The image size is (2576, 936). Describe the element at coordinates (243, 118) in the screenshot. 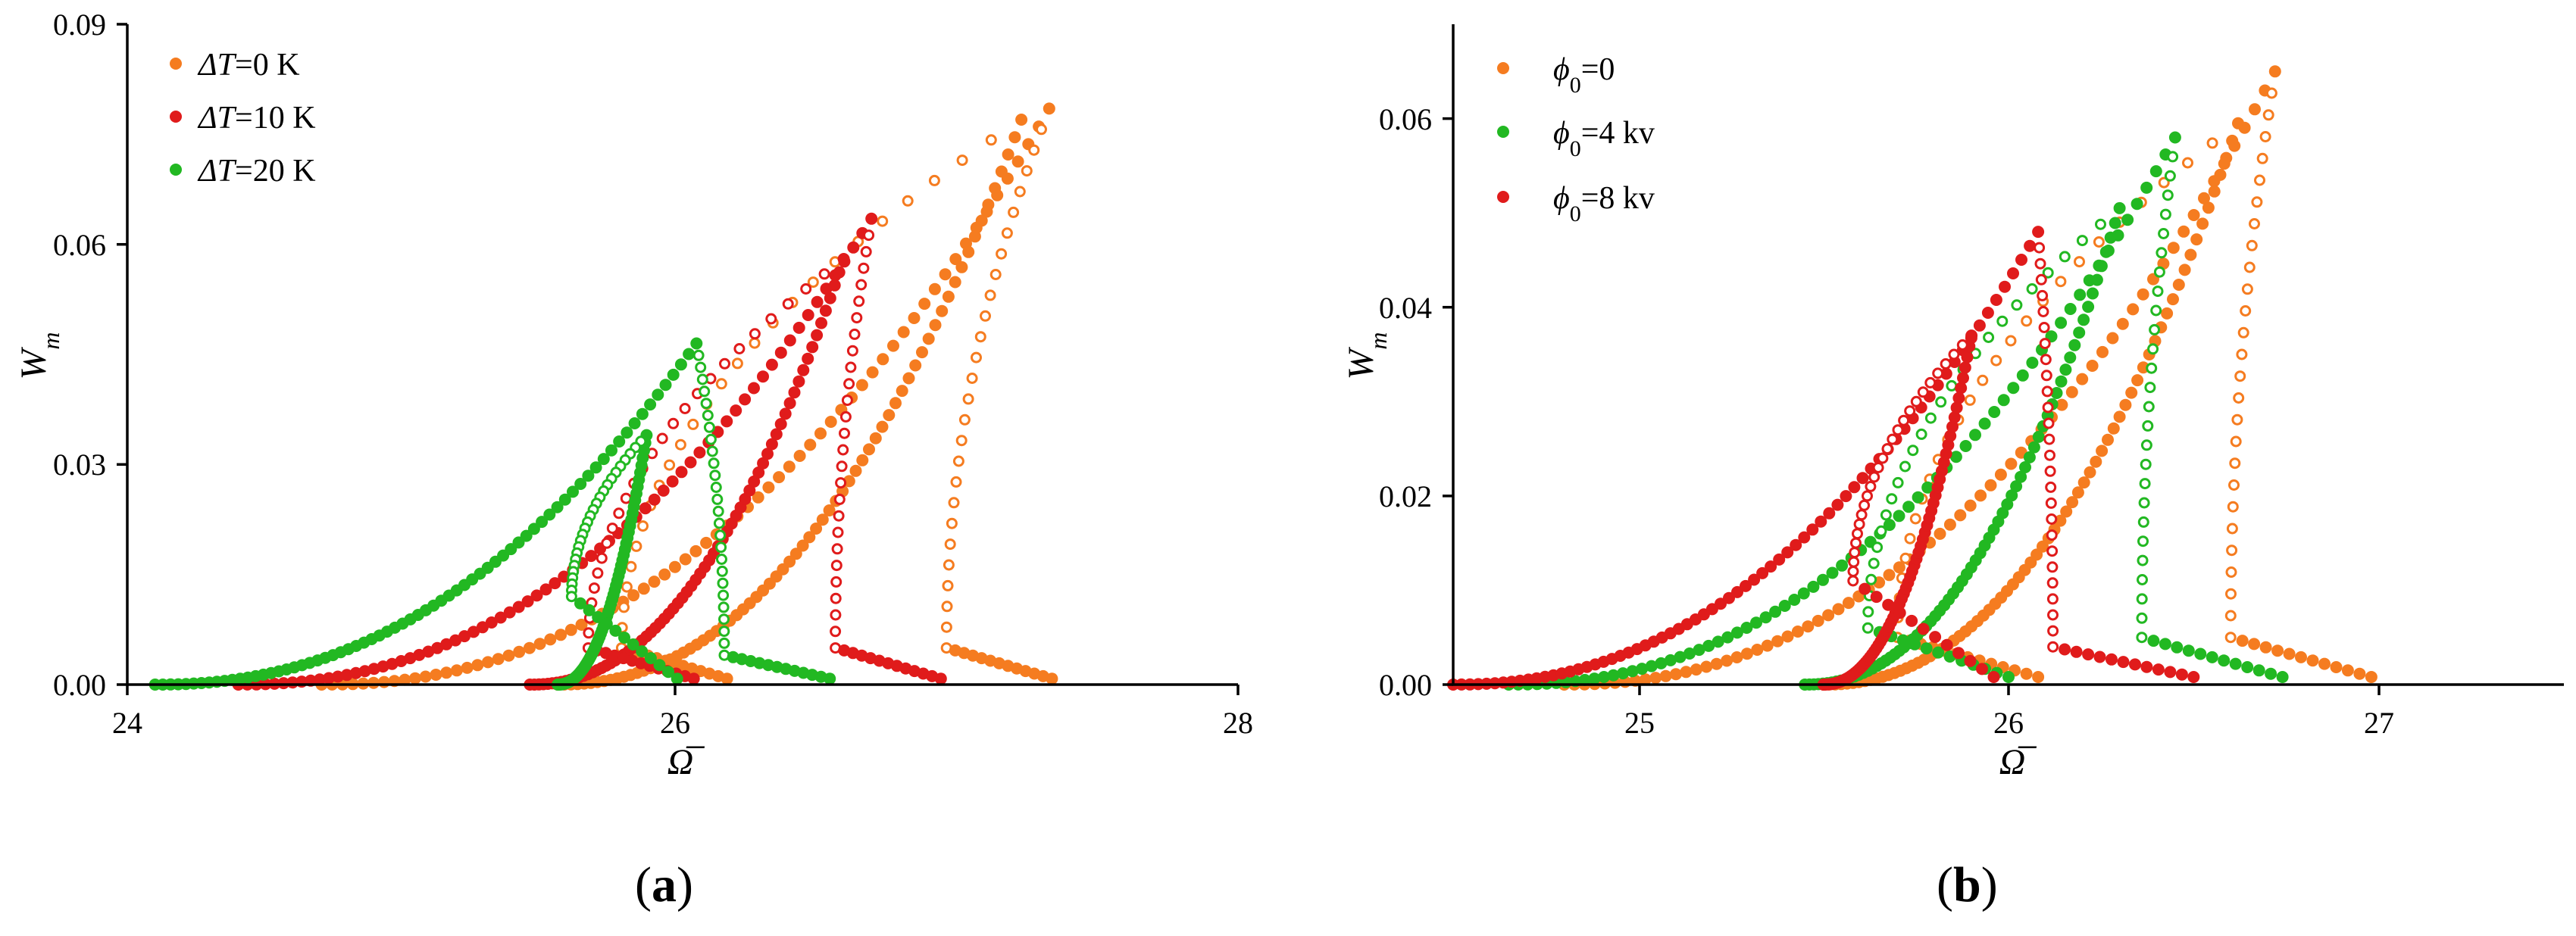

I see `panel-a-legend: ΔT=0 K ΔT=10 K ΔT=20 K` at that location.